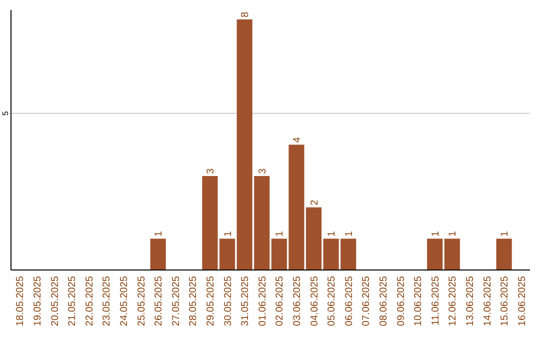  What do you see at coordinates (418, 301) in the screenshot?
I see `x-tick-label: 10.06.2025` at bounding box center [418, 301].